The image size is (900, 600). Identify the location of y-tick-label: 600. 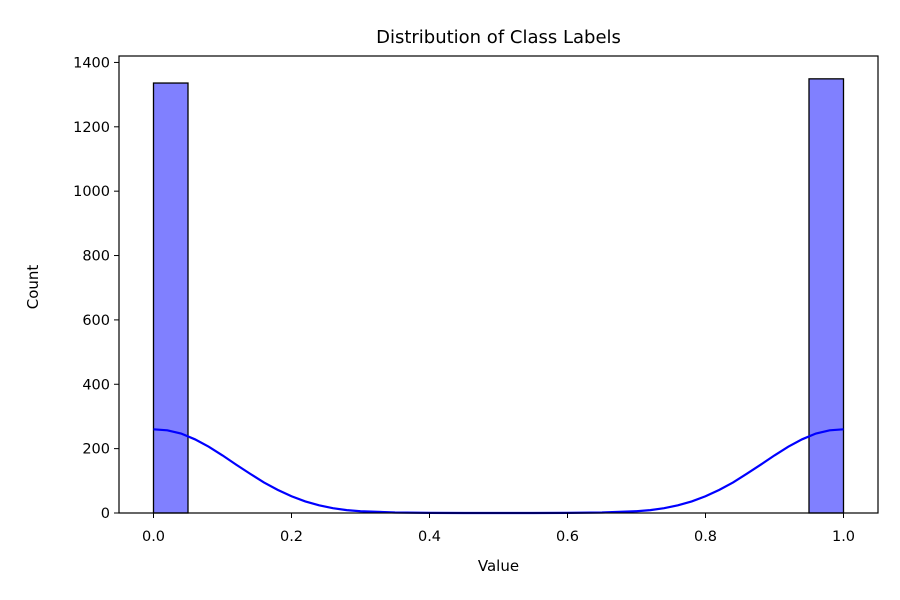
(96, 321).